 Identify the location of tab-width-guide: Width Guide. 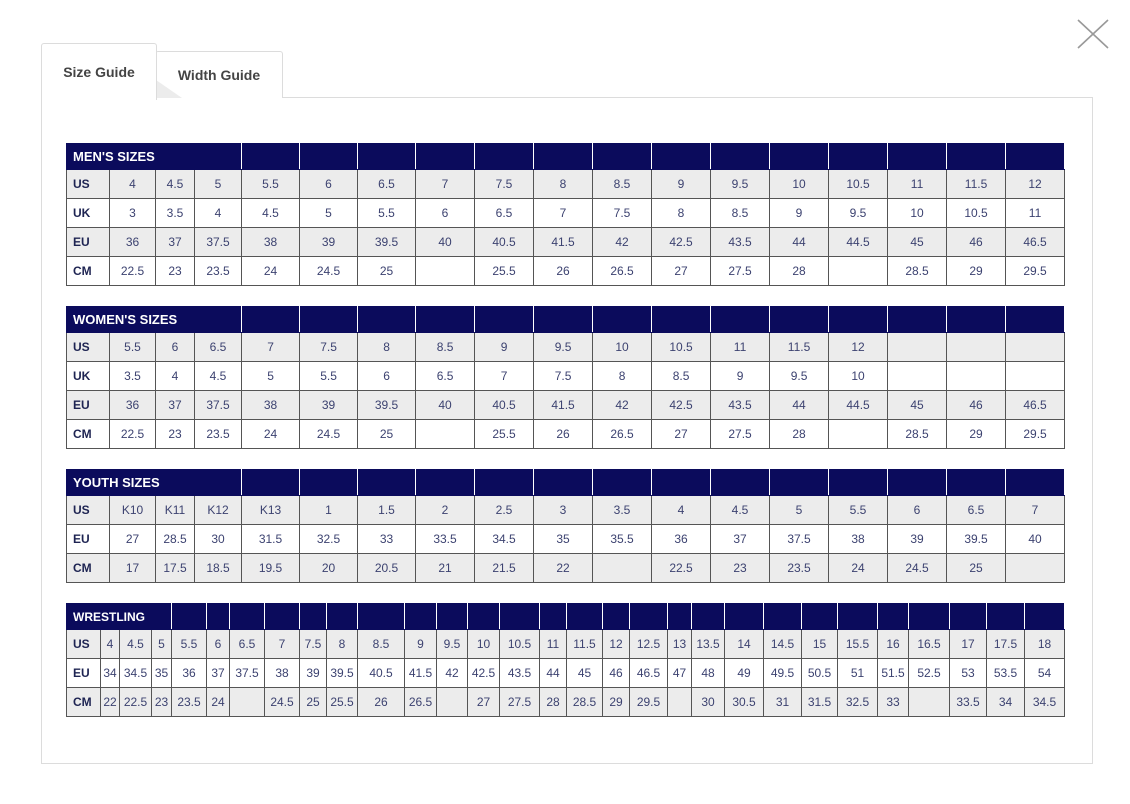
(219, 74).